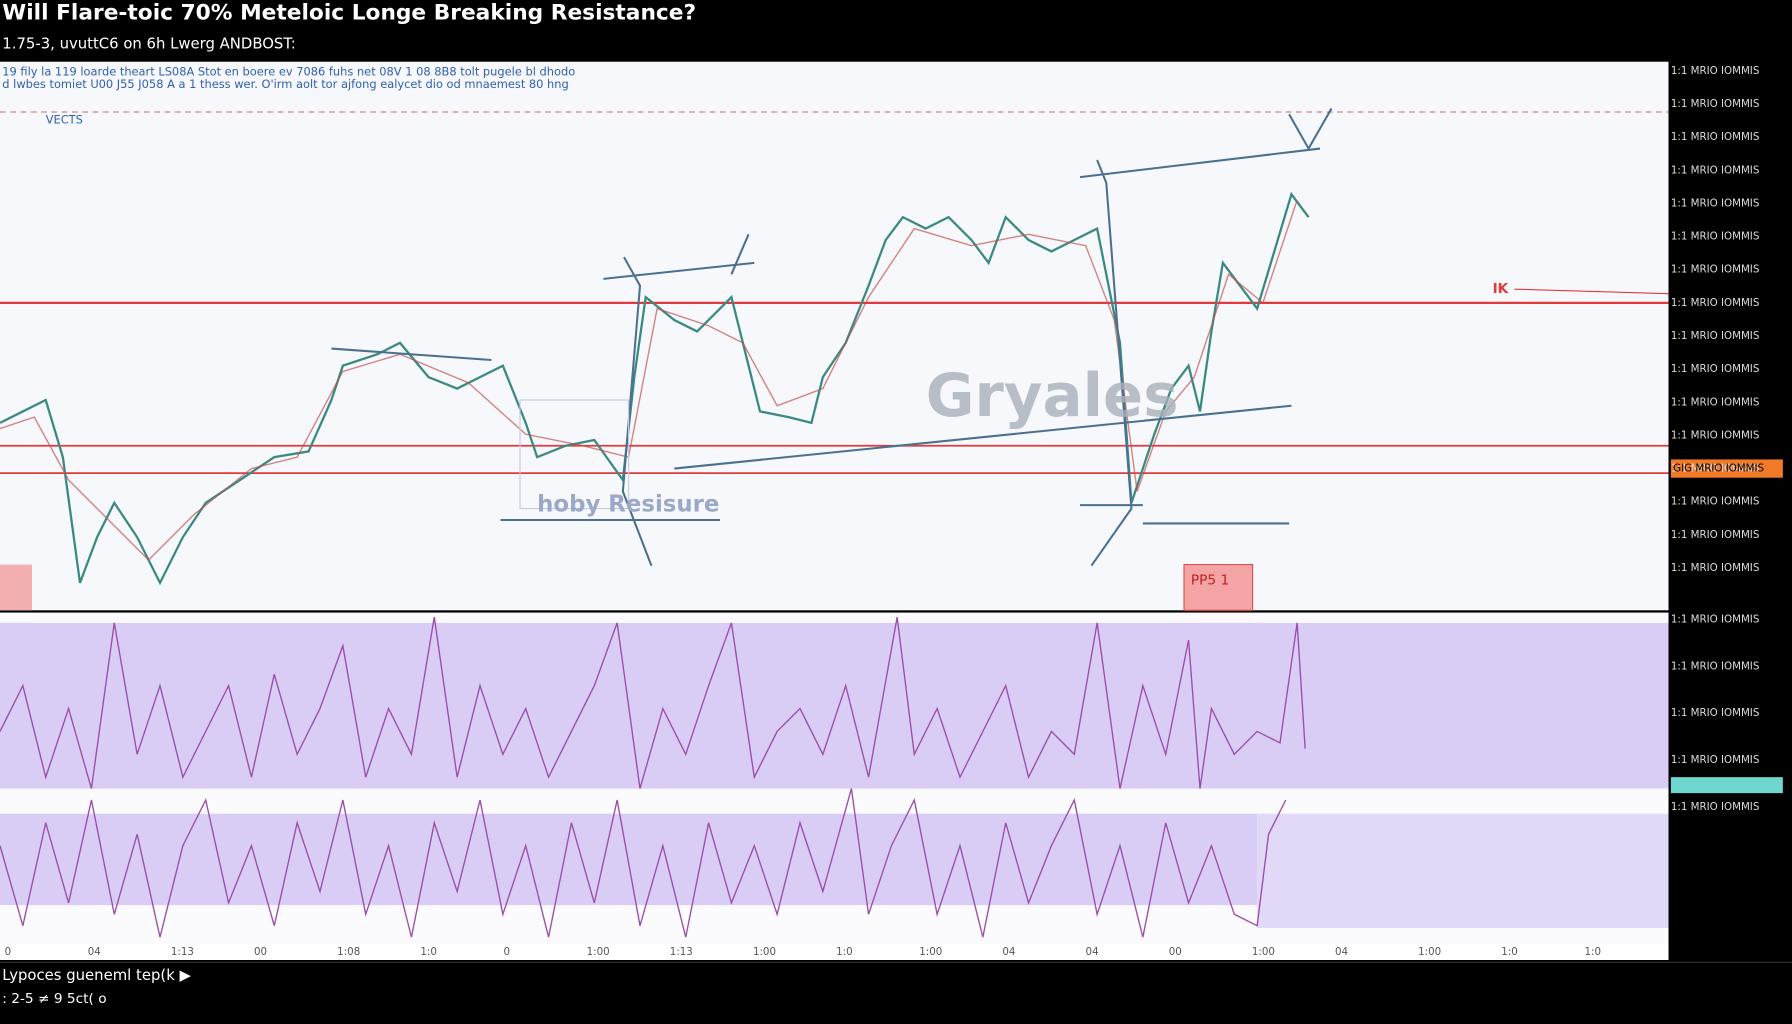 This screenshot has width=1792, height=1024. What do you see at coordinates (1210, 581) in the screenshot?
I see `box-label: PP5 1` at bounding box center [1210, 581].